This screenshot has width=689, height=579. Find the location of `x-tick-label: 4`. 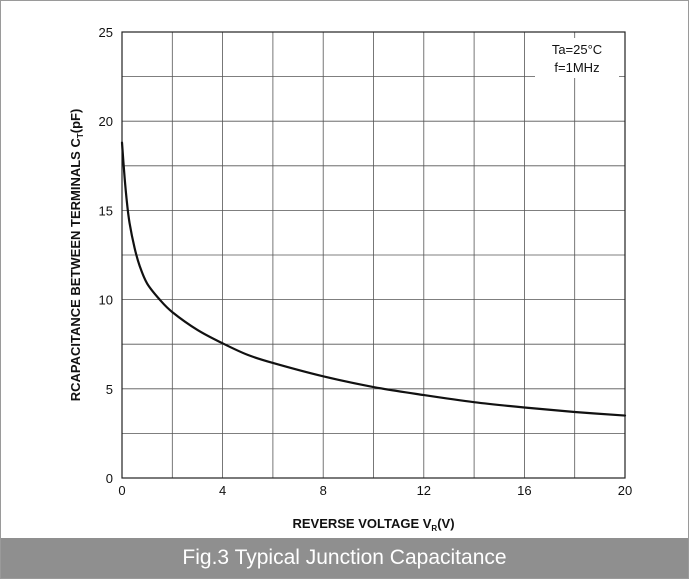

x-tick-label: 4 is located at coordinates (222, 490).